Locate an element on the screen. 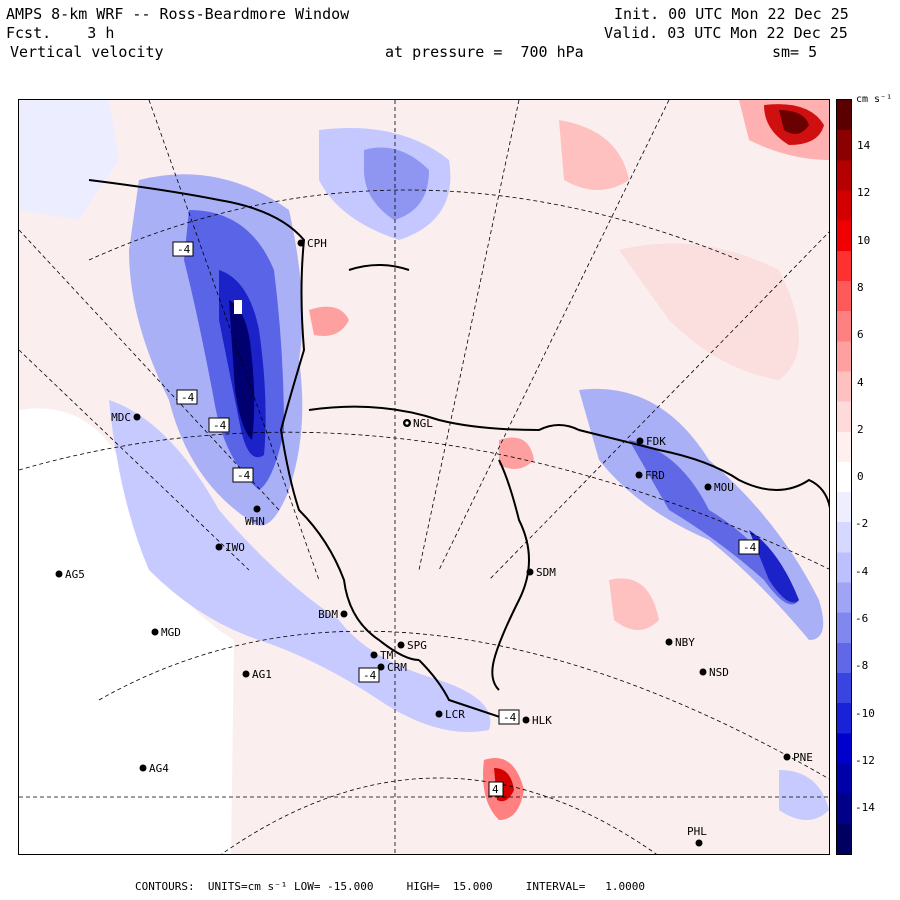  station-label: CRM is located at coordinates (397, 667).